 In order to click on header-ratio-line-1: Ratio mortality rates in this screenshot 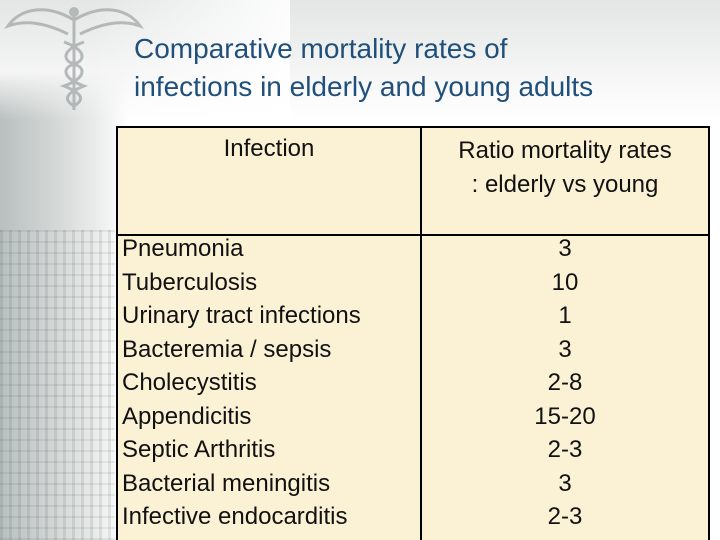, I will do `click(565, 150)`.